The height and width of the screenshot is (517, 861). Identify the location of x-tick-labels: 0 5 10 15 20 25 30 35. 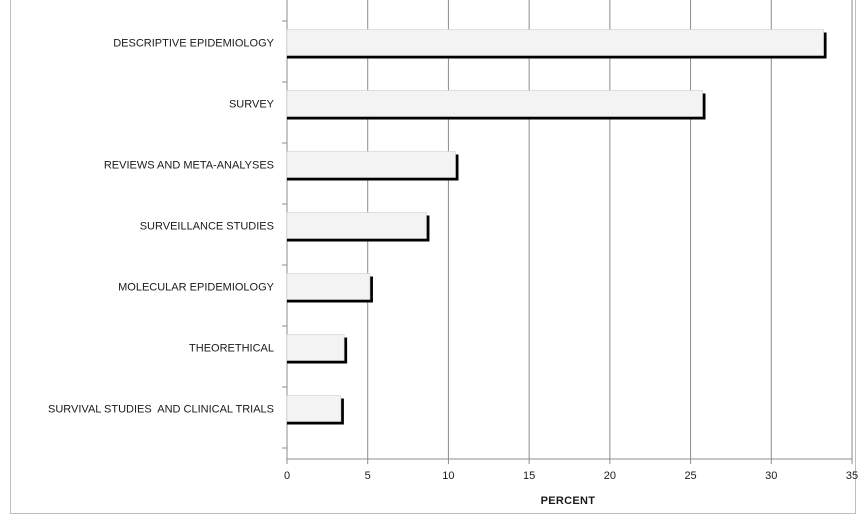
(571, 476).